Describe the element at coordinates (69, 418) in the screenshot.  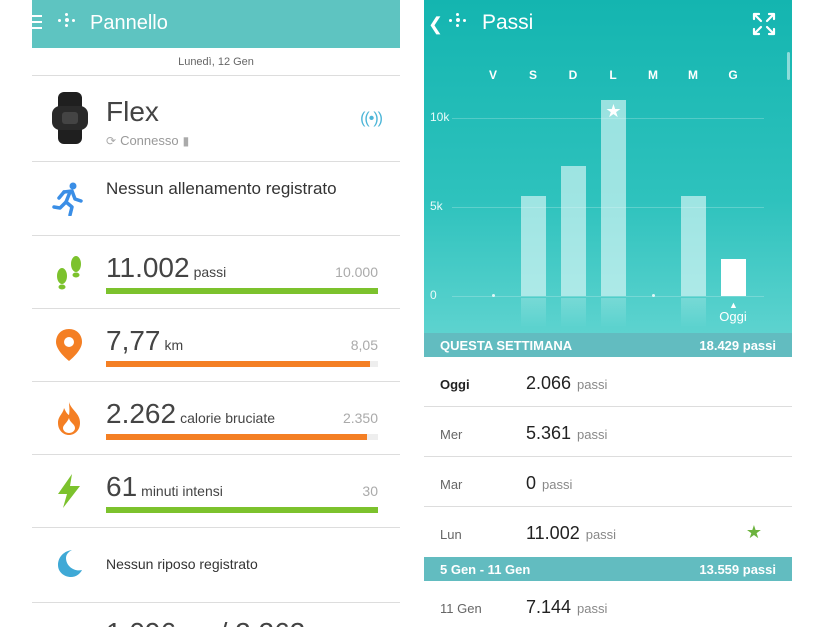
I see `flame-icon` at that location.